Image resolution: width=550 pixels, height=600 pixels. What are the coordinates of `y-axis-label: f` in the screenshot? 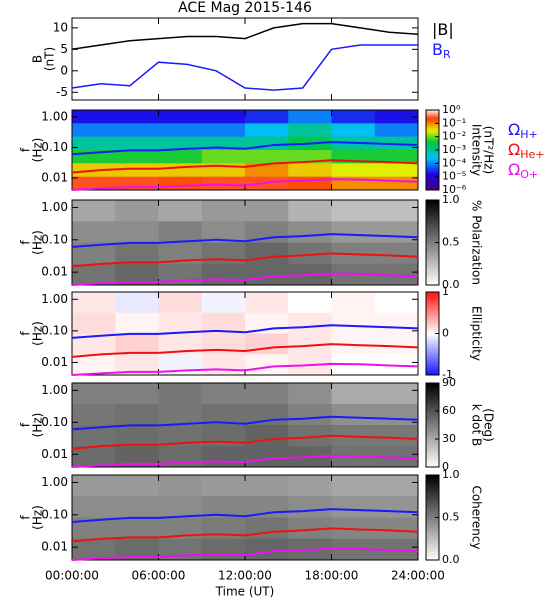 It's located at (26, 424).